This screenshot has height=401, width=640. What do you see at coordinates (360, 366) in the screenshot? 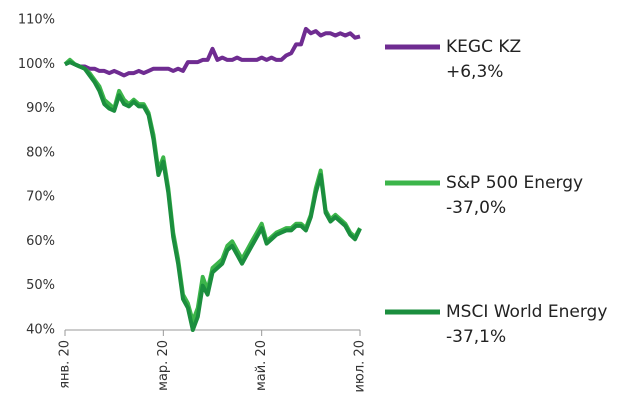
I see `x-tick-label: июл. 20` at bounding box center [360, 366].